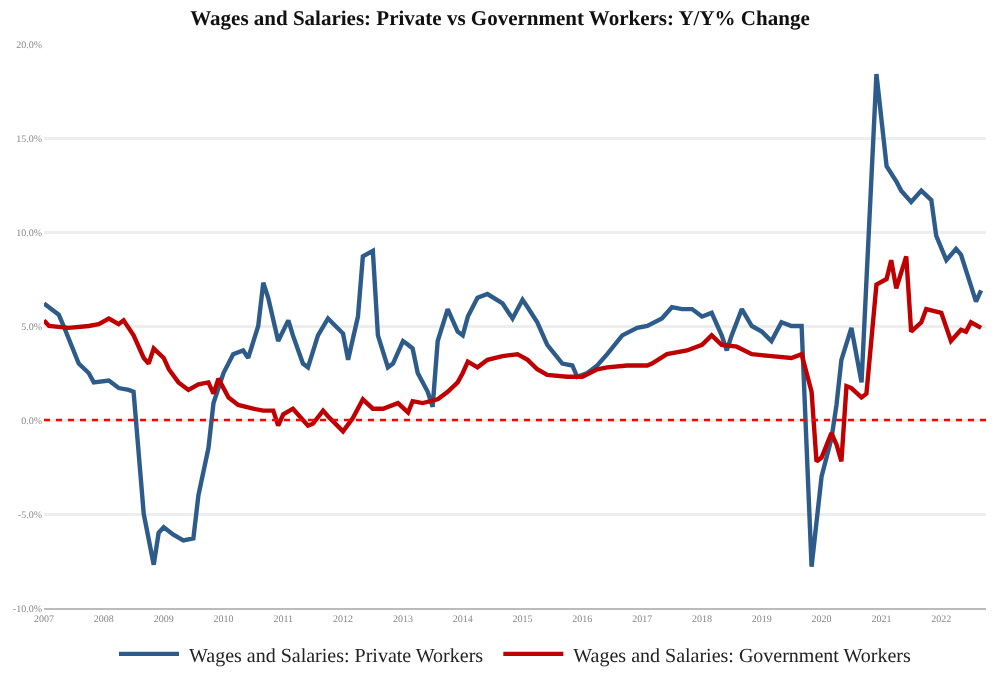  Describe the element at coordinates (336, 656) in the screenshot. I see `legend-label: Wages and Salaries: Private Workers` at that location.